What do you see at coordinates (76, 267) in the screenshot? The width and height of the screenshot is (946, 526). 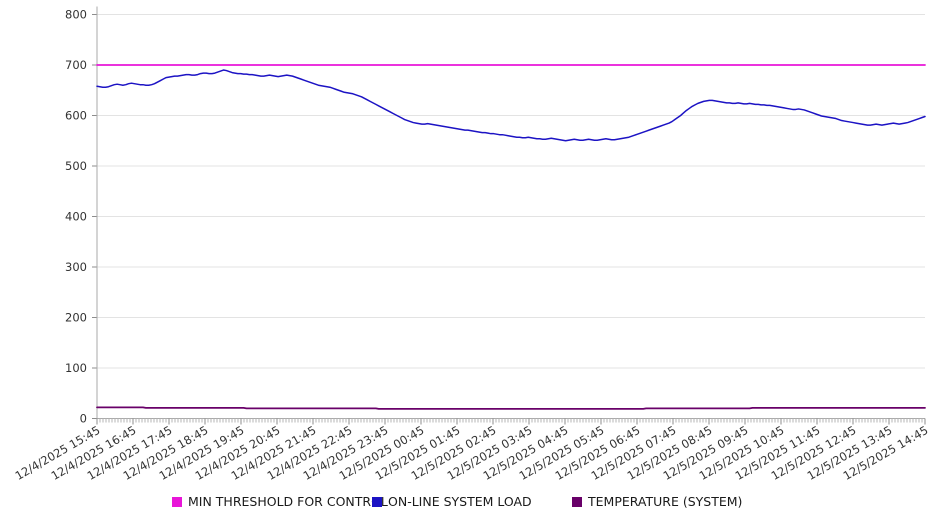 I see `y-axis-tick-label: 300` at bounding box center [76, 267].